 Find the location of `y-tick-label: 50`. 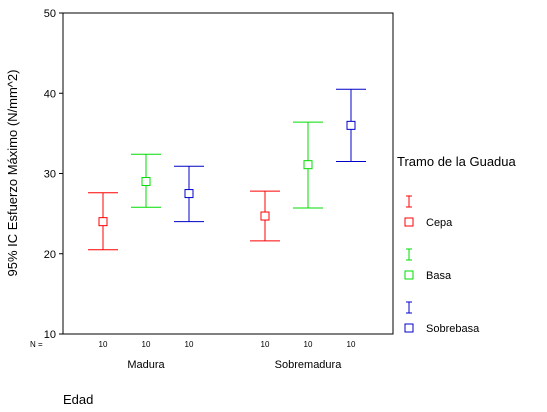

y-tick-label: 50 is located at coordinates (50, 14).